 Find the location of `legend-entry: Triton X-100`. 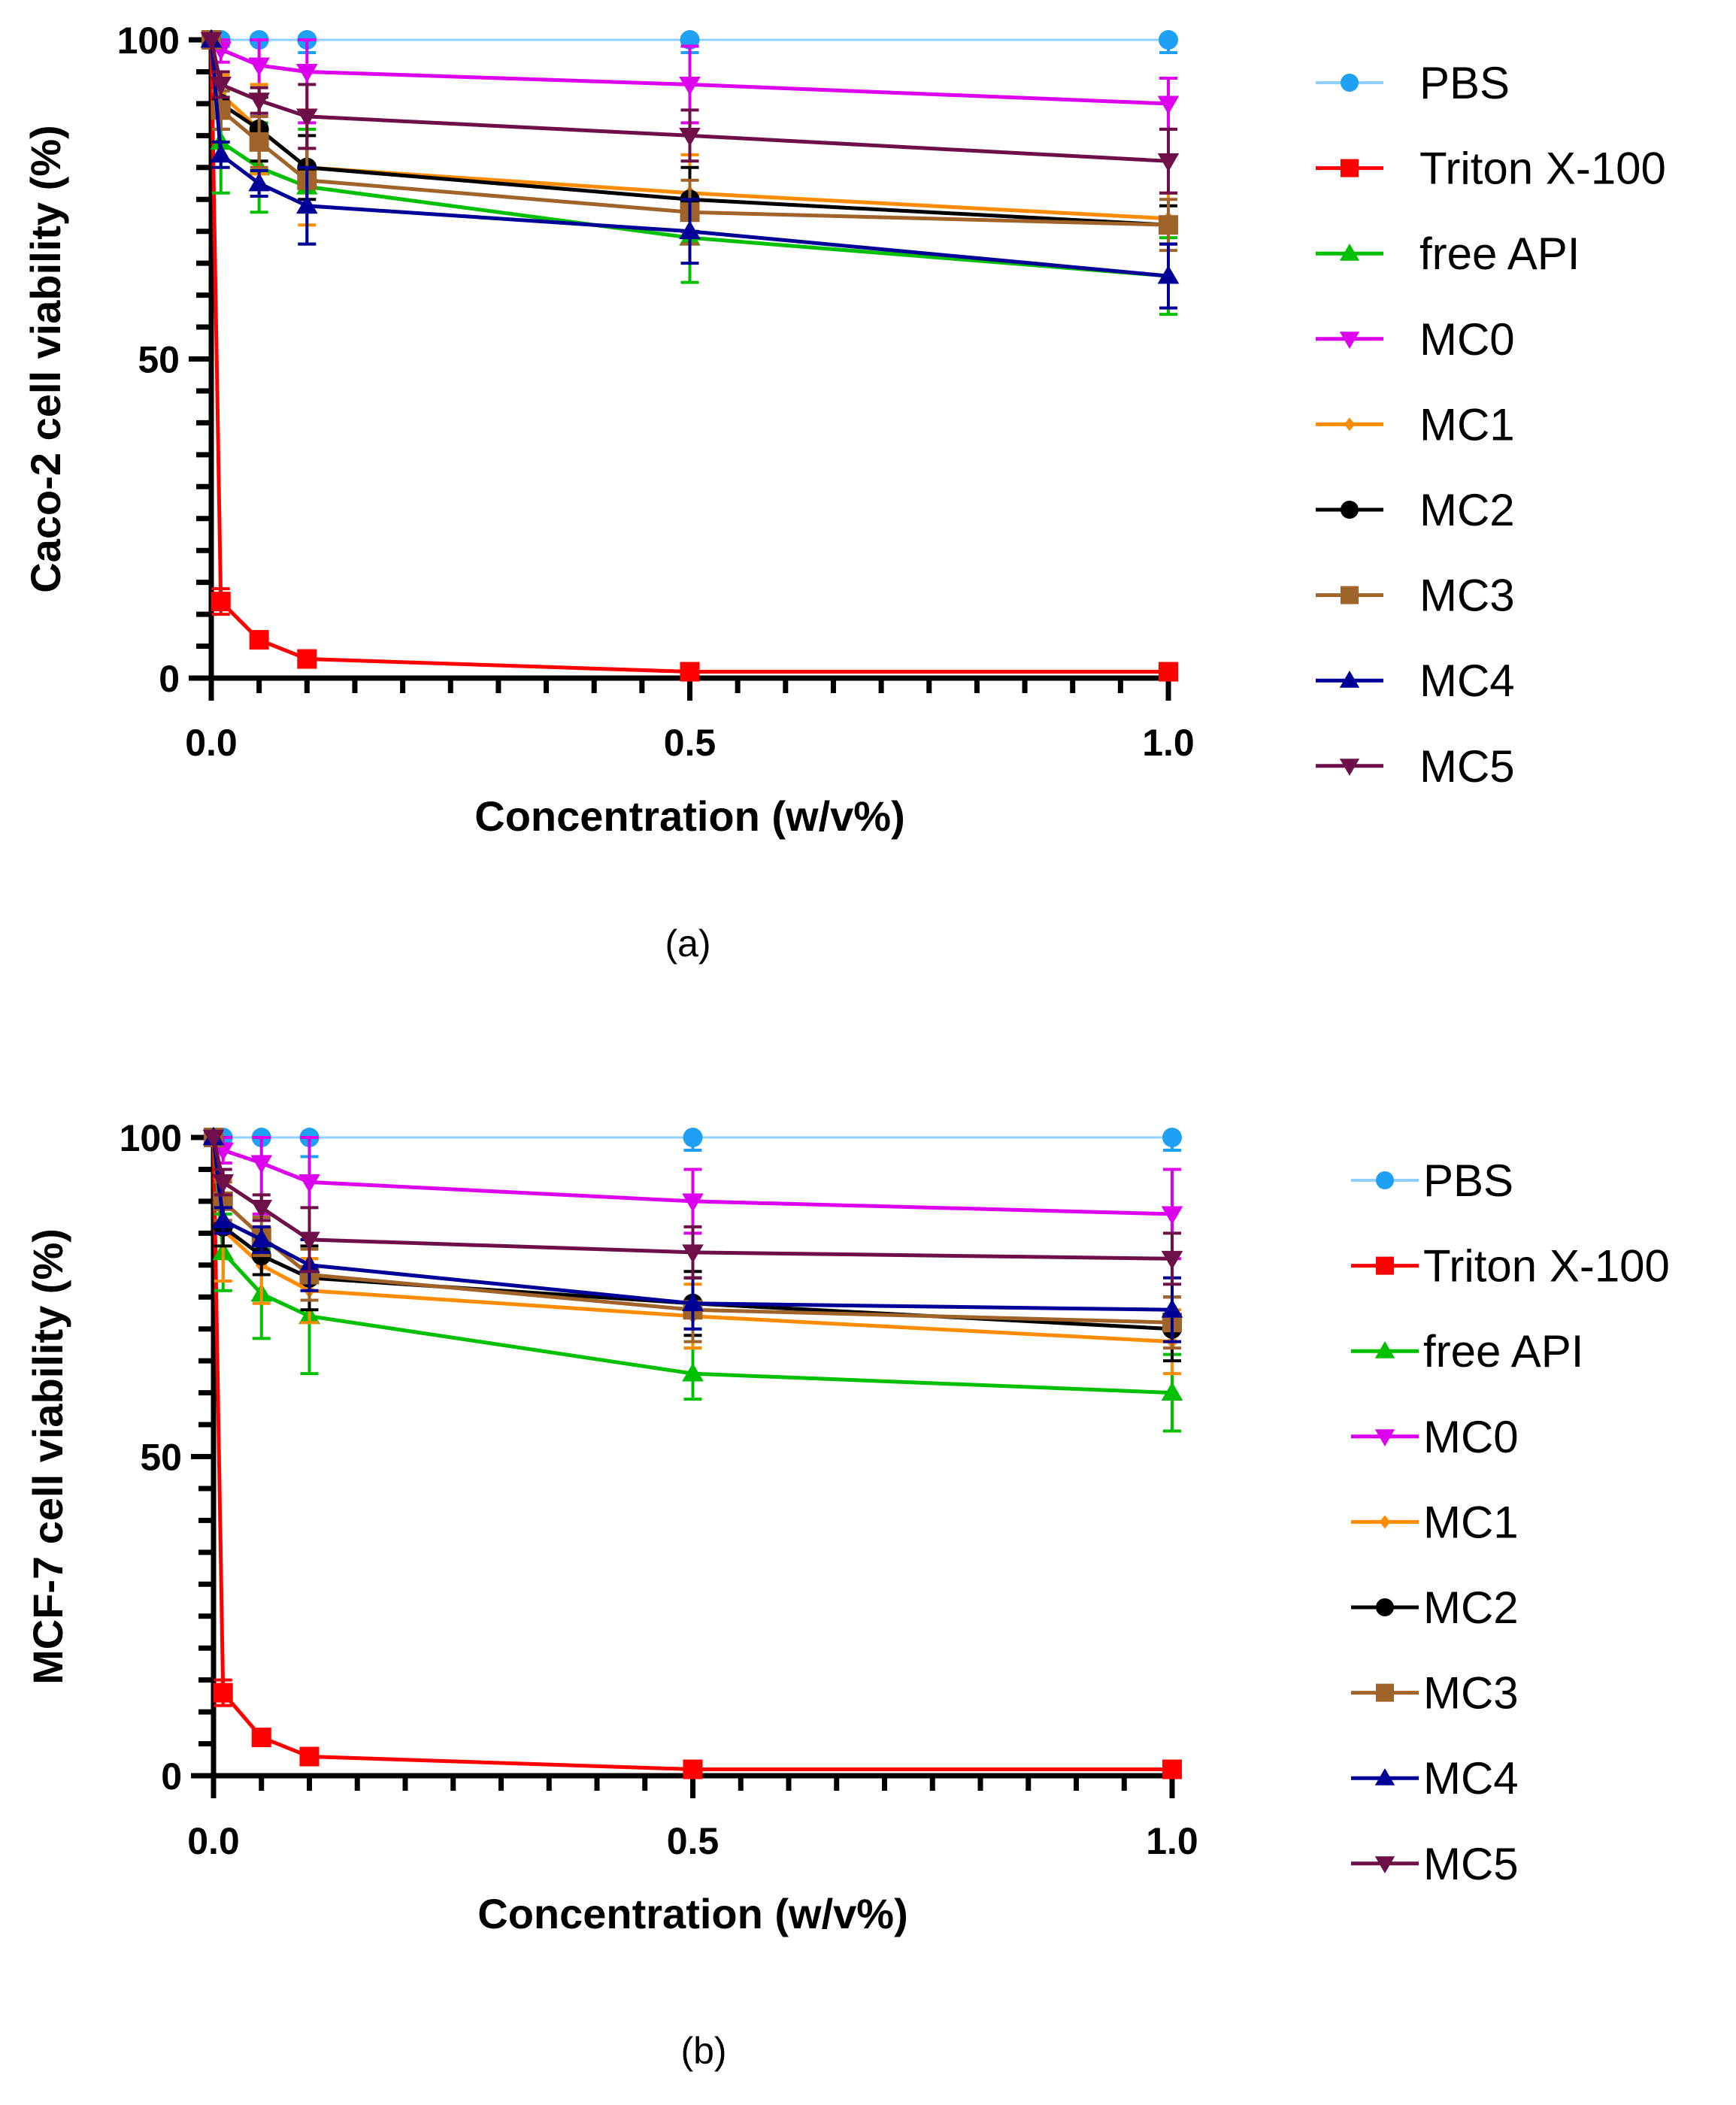

legend-entry: Triton X-100 is located at coordinates (1510, 1266).